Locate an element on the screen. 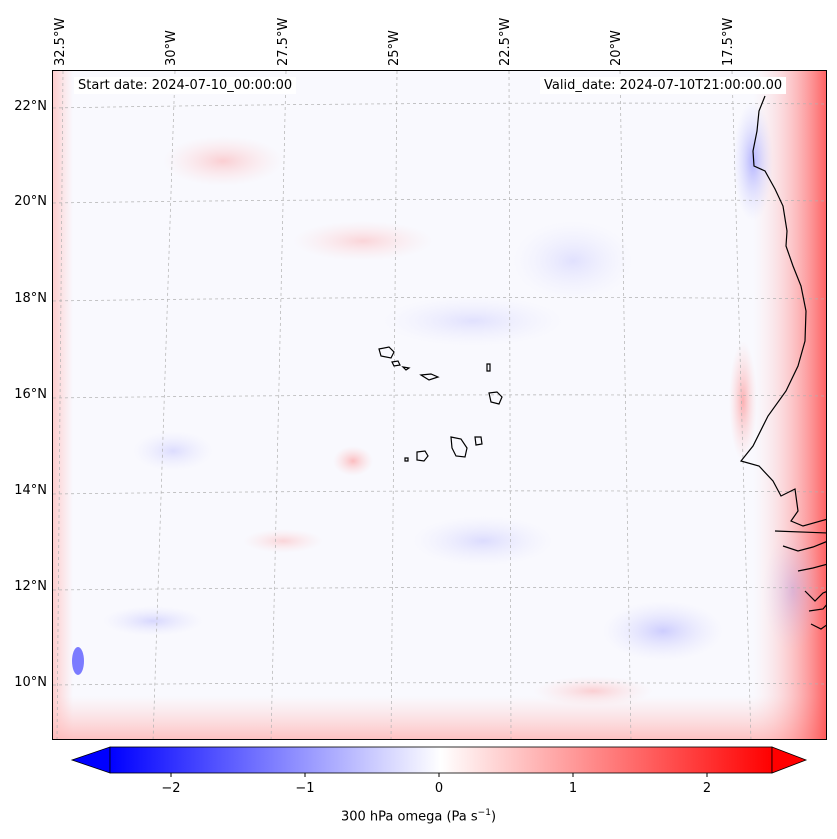 Image resolution: width=837 pixels, height=839 pixels. cb-tick-label-0: 0 is located at coordinates (439, 788).